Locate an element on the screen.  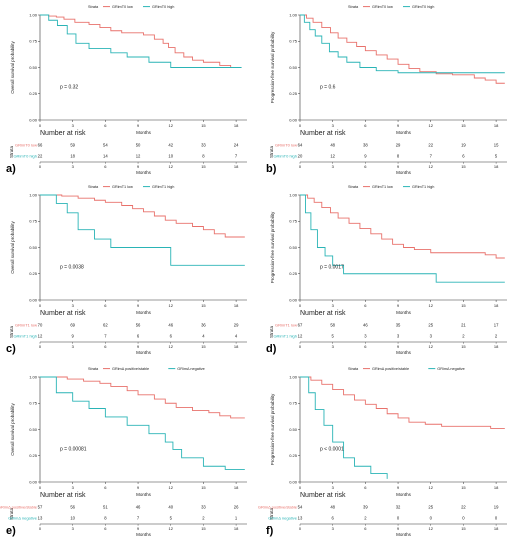
legend: Strata GRimT0 low GRimT0 high is located at coordinates (391, 7).